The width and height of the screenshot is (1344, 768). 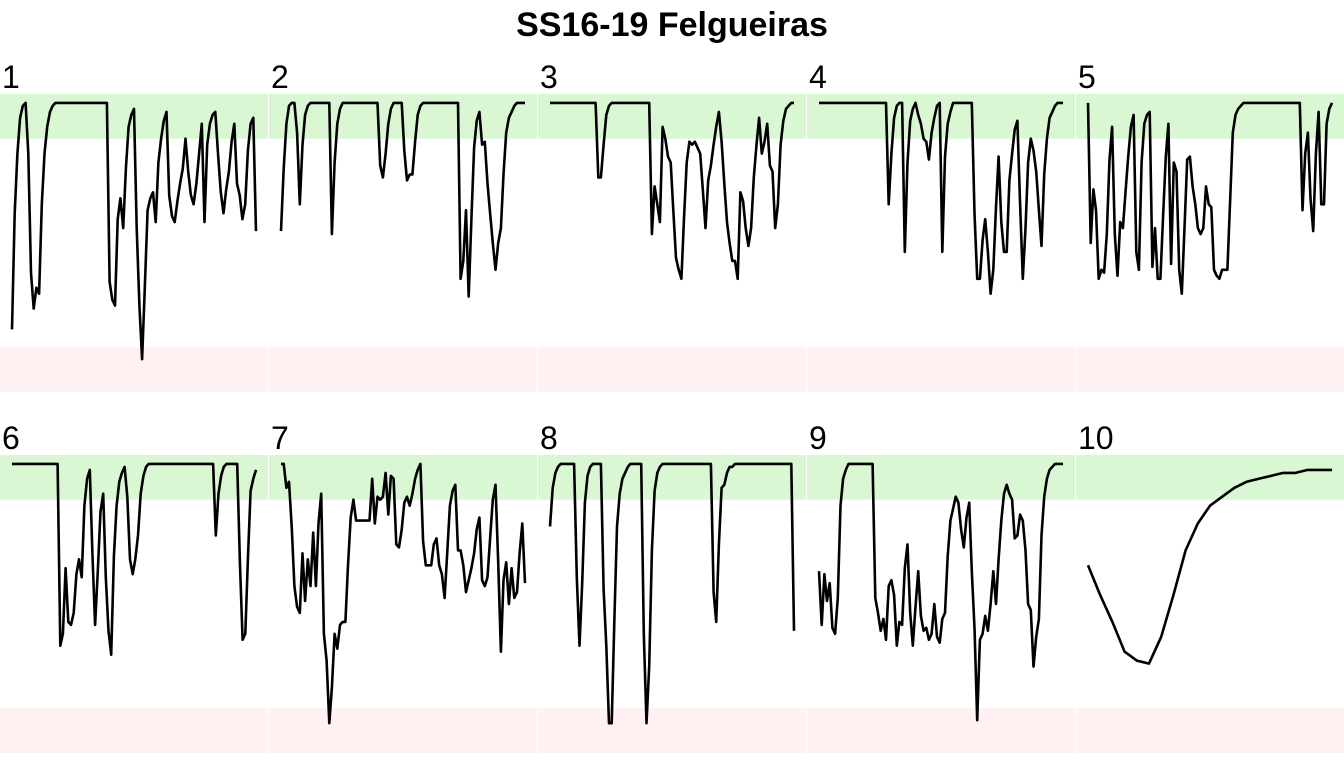 I want to click on chart-title: SS16-19 Felgueiras, so click(x=672, y=25).